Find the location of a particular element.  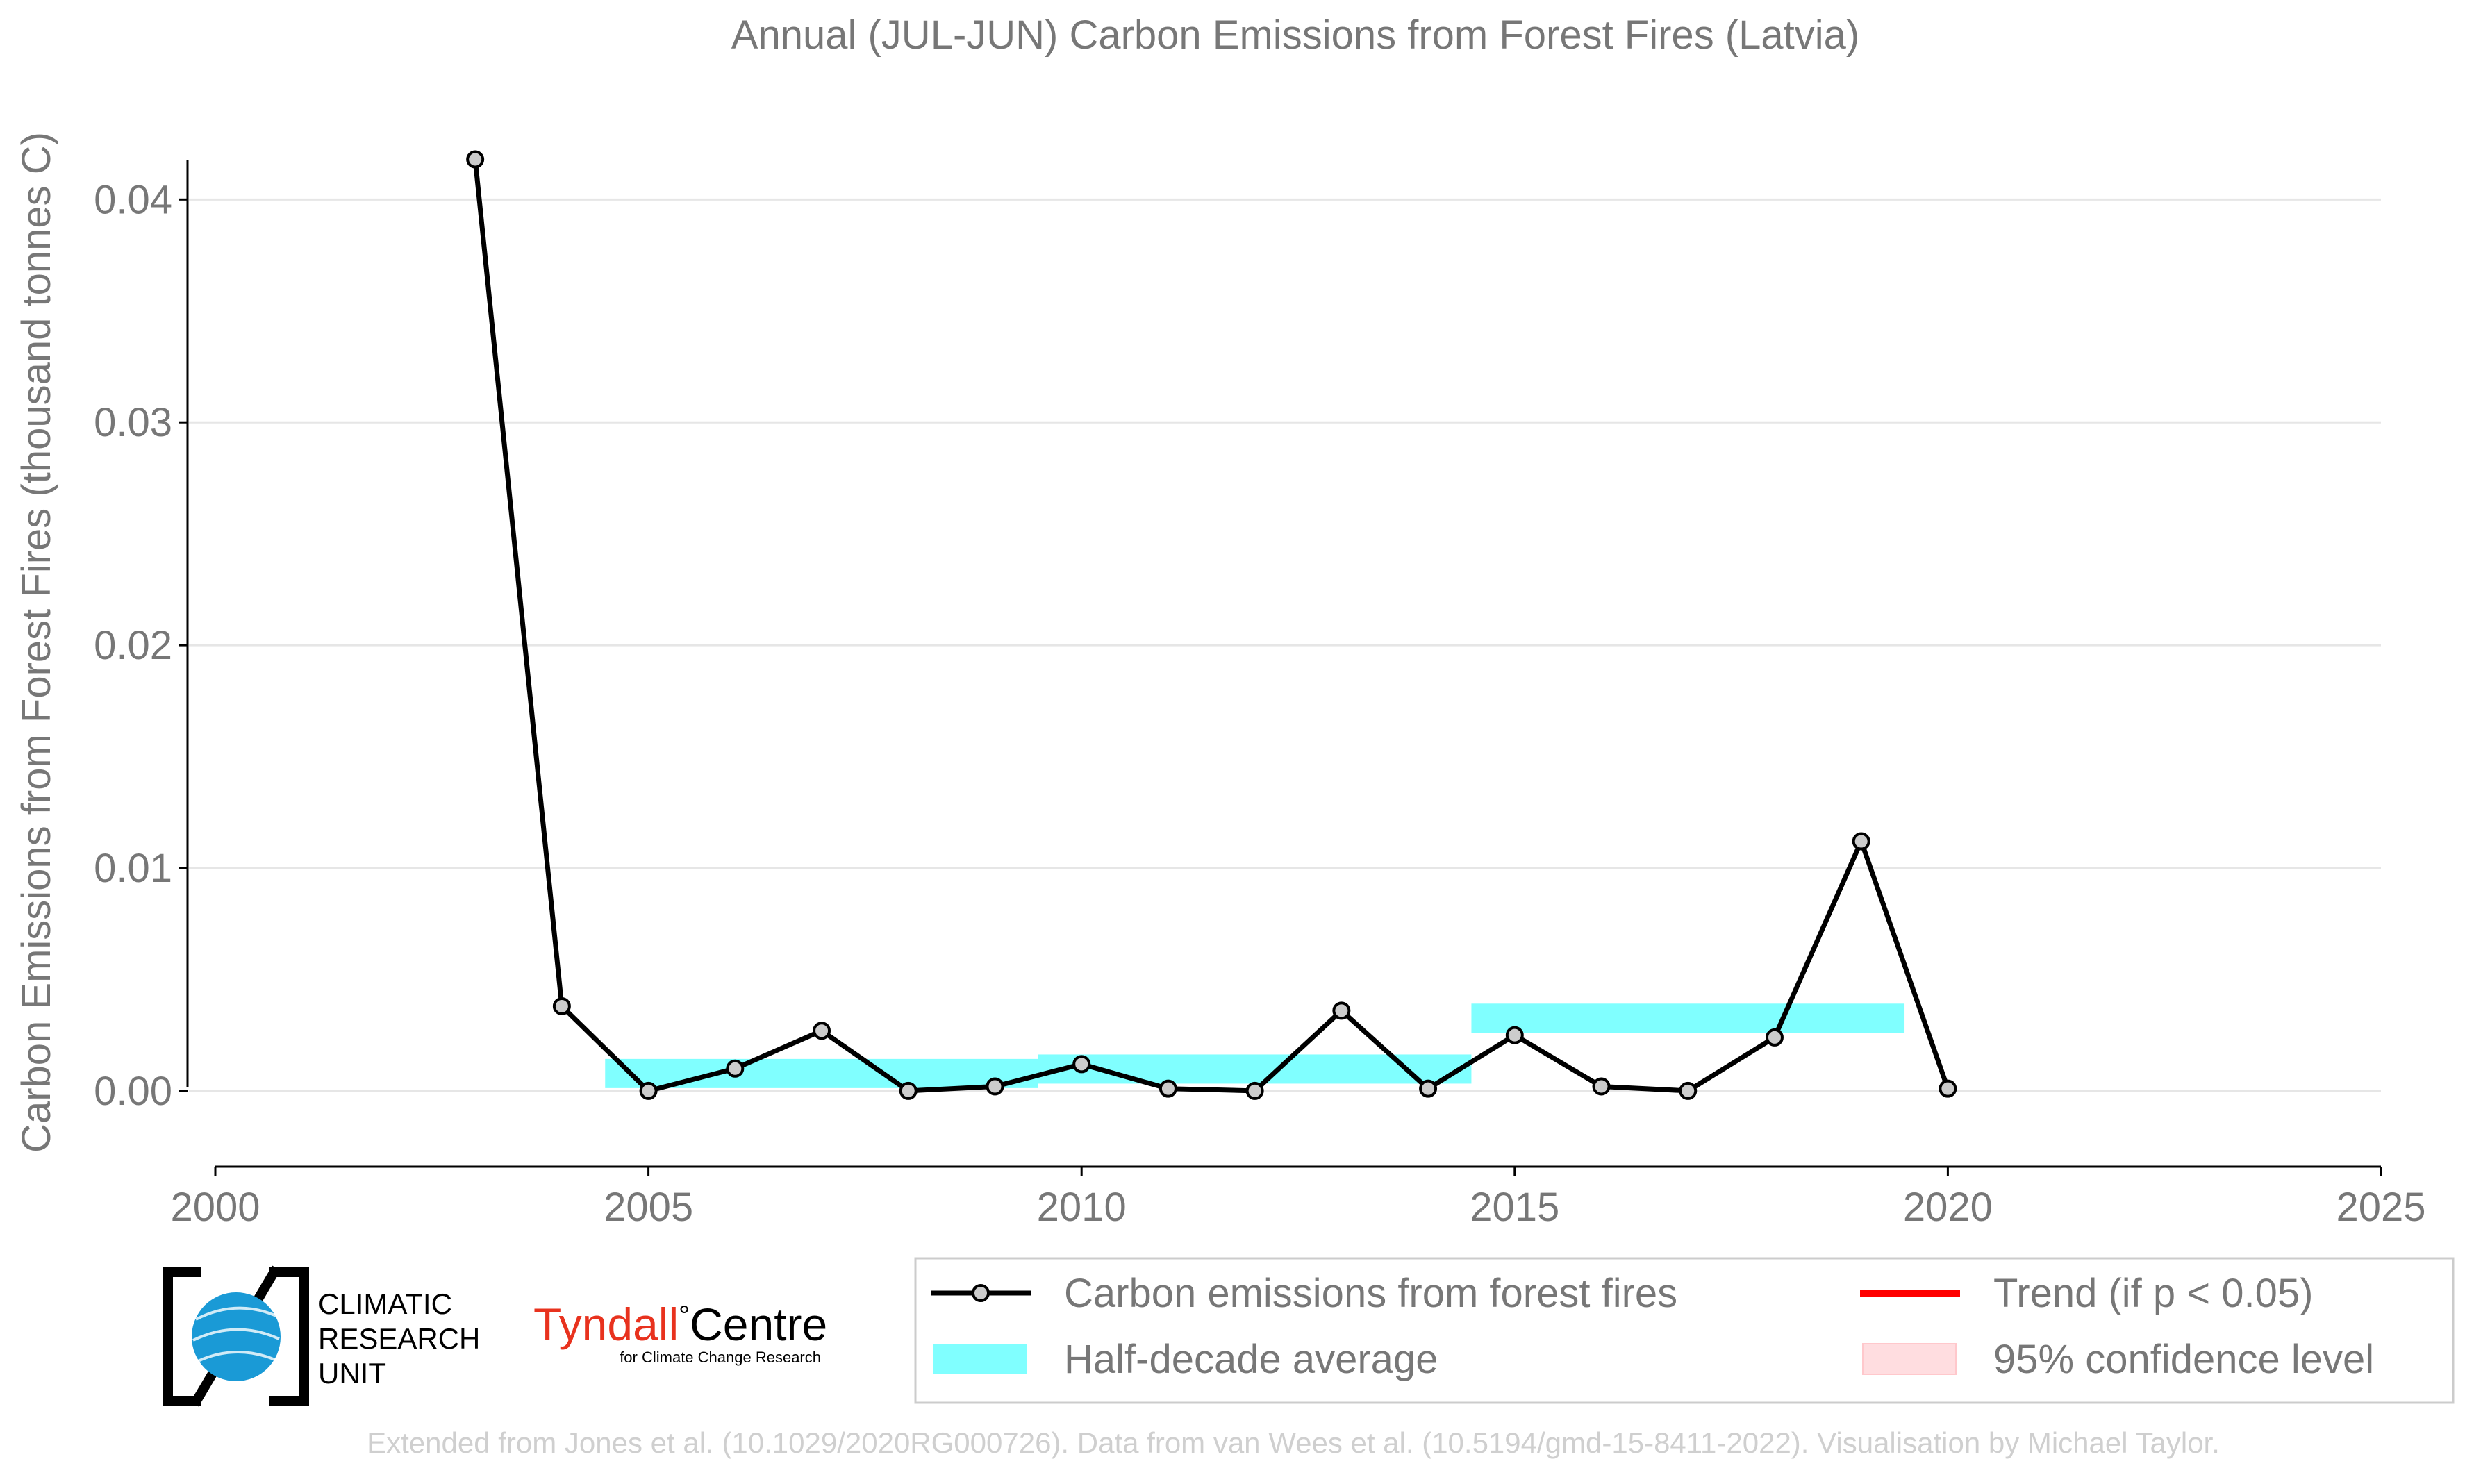

cru-globe-lines is located at coordinates (236, 1334).